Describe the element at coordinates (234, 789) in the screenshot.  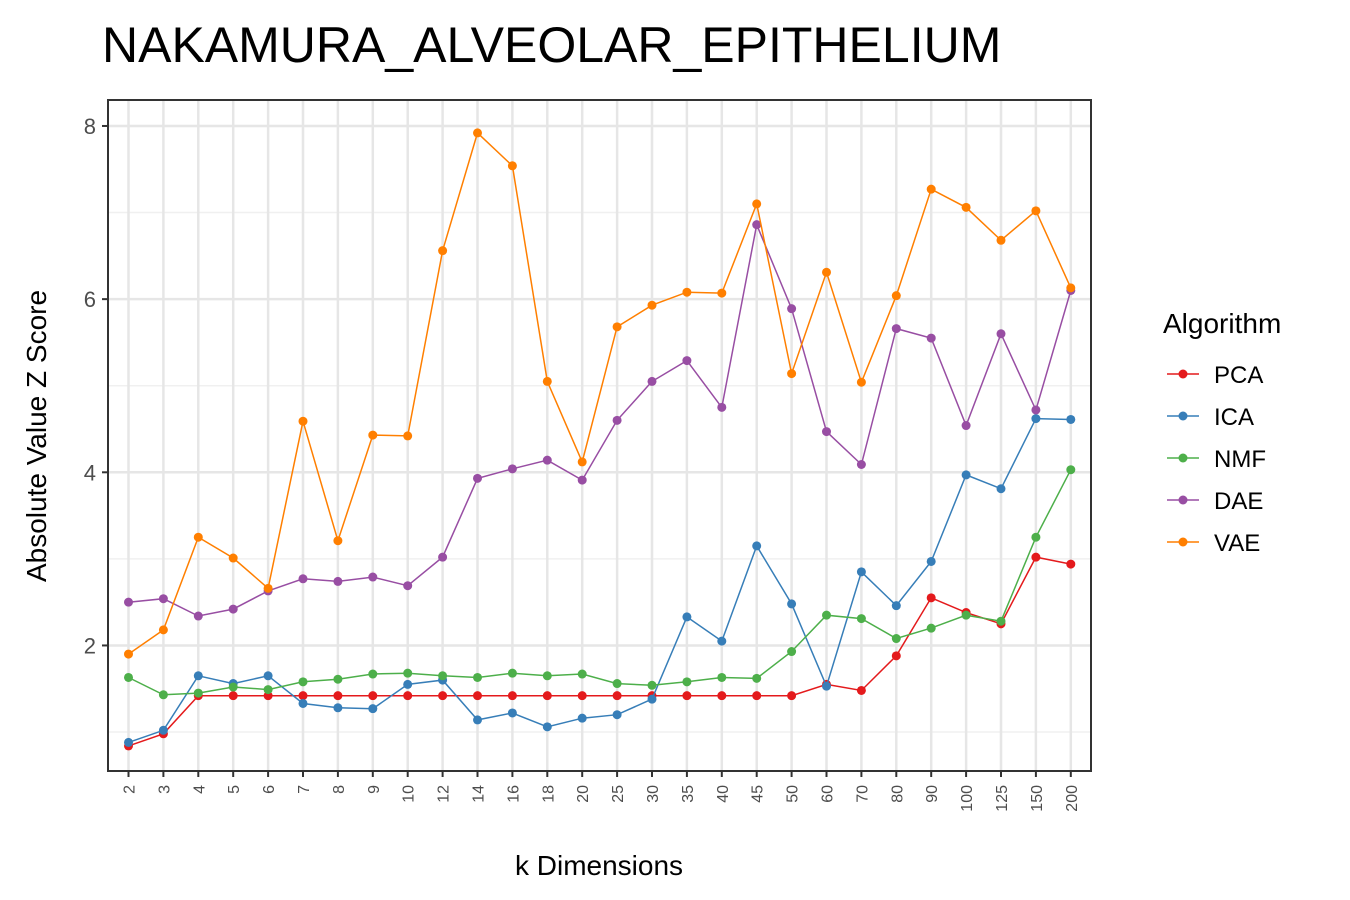
I see `x-tick-label: 5` at that location.